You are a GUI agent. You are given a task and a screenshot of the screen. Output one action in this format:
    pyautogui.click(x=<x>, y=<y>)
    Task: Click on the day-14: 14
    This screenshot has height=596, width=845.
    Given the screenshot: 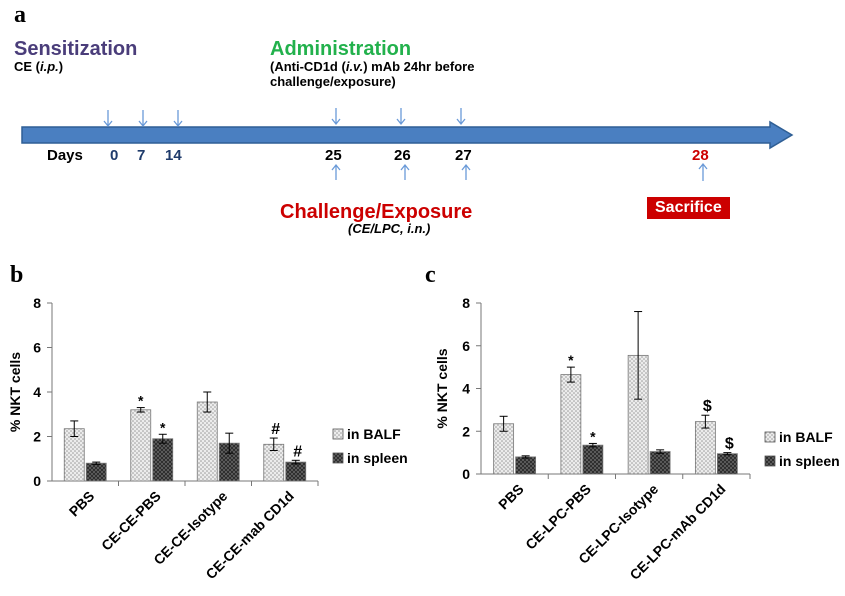 What is the action you would take?
    pyautogui.click(x=173, y=155)
    